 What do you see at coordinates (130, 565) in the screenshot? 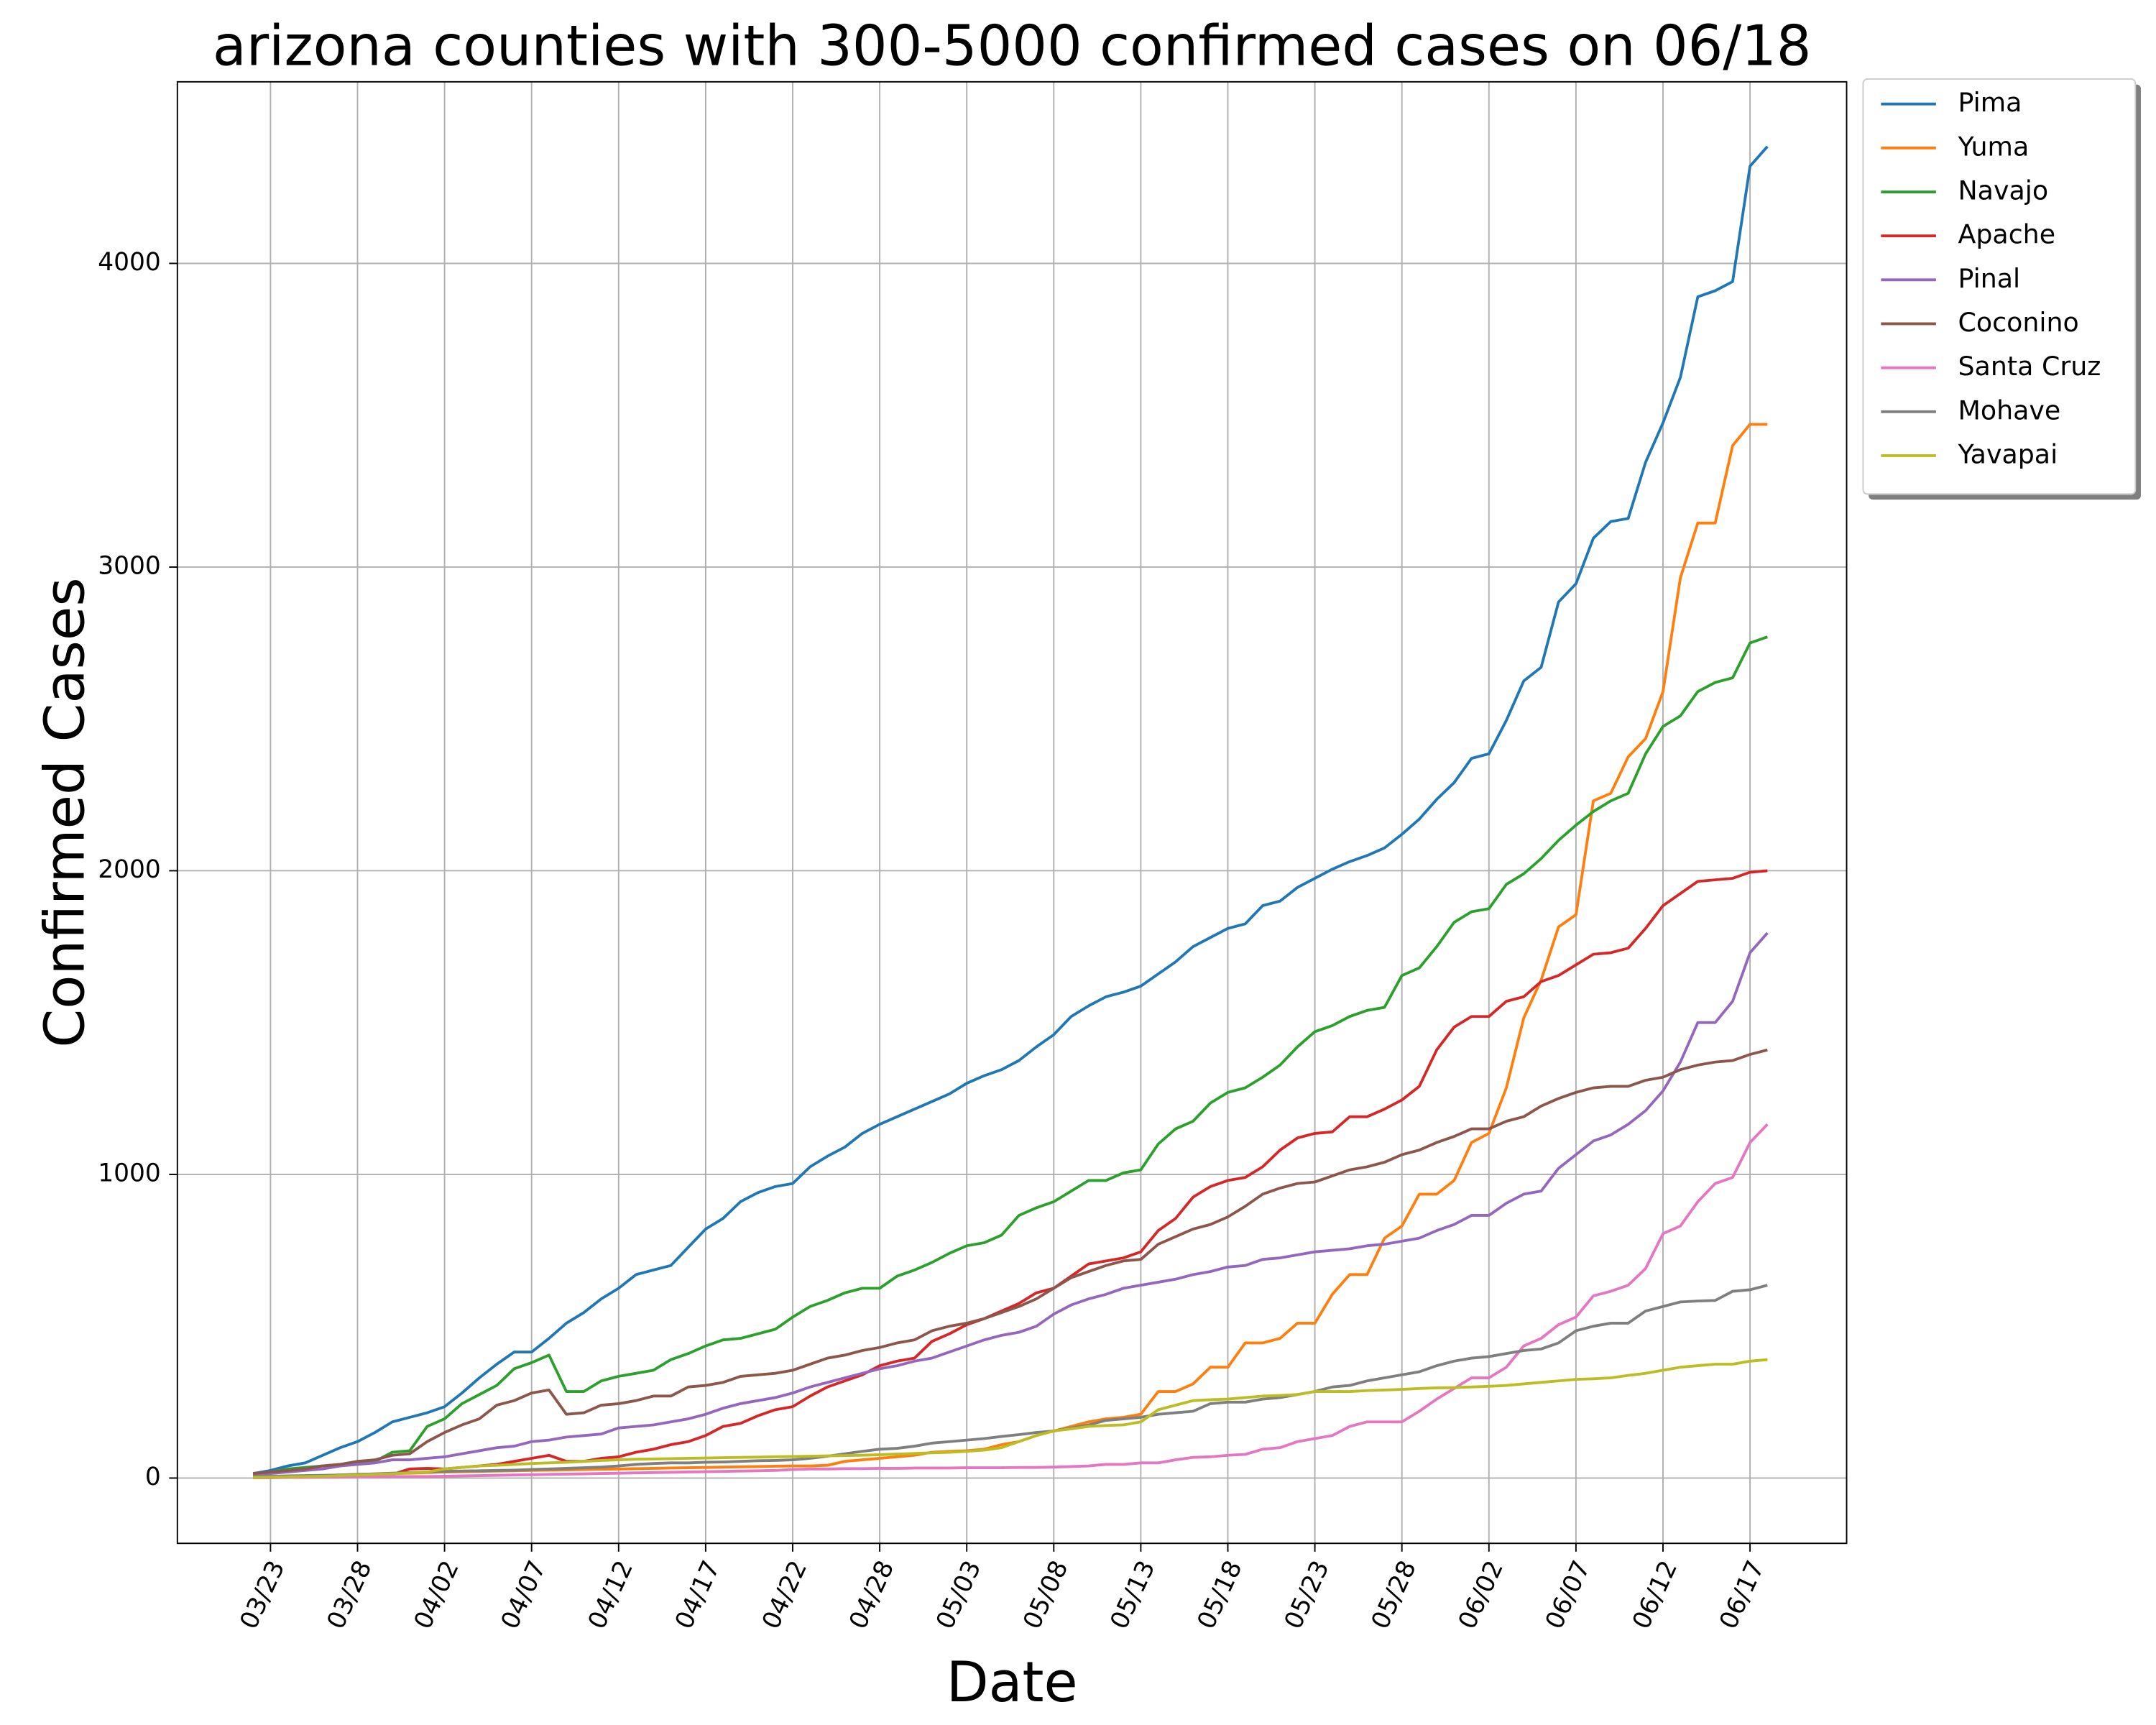
I see `y-tick-label: 3000` at bounding box center [130, 565].